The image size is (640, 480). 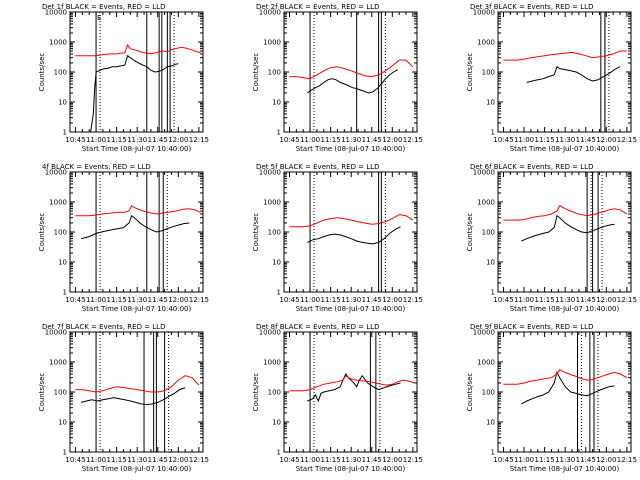 I want to click on panel-title: Det 2f BLACK = Events, RED = LLD, so click(x=317, y=7).